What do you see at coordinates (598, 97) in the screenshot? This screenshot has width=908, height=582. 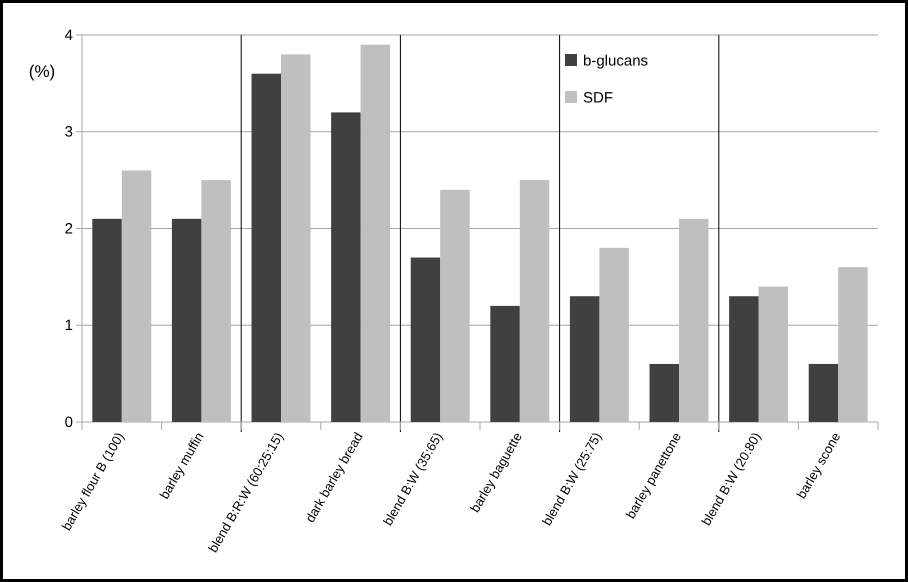 I see `legend-label: SDF` at bounding box center [598, 97].